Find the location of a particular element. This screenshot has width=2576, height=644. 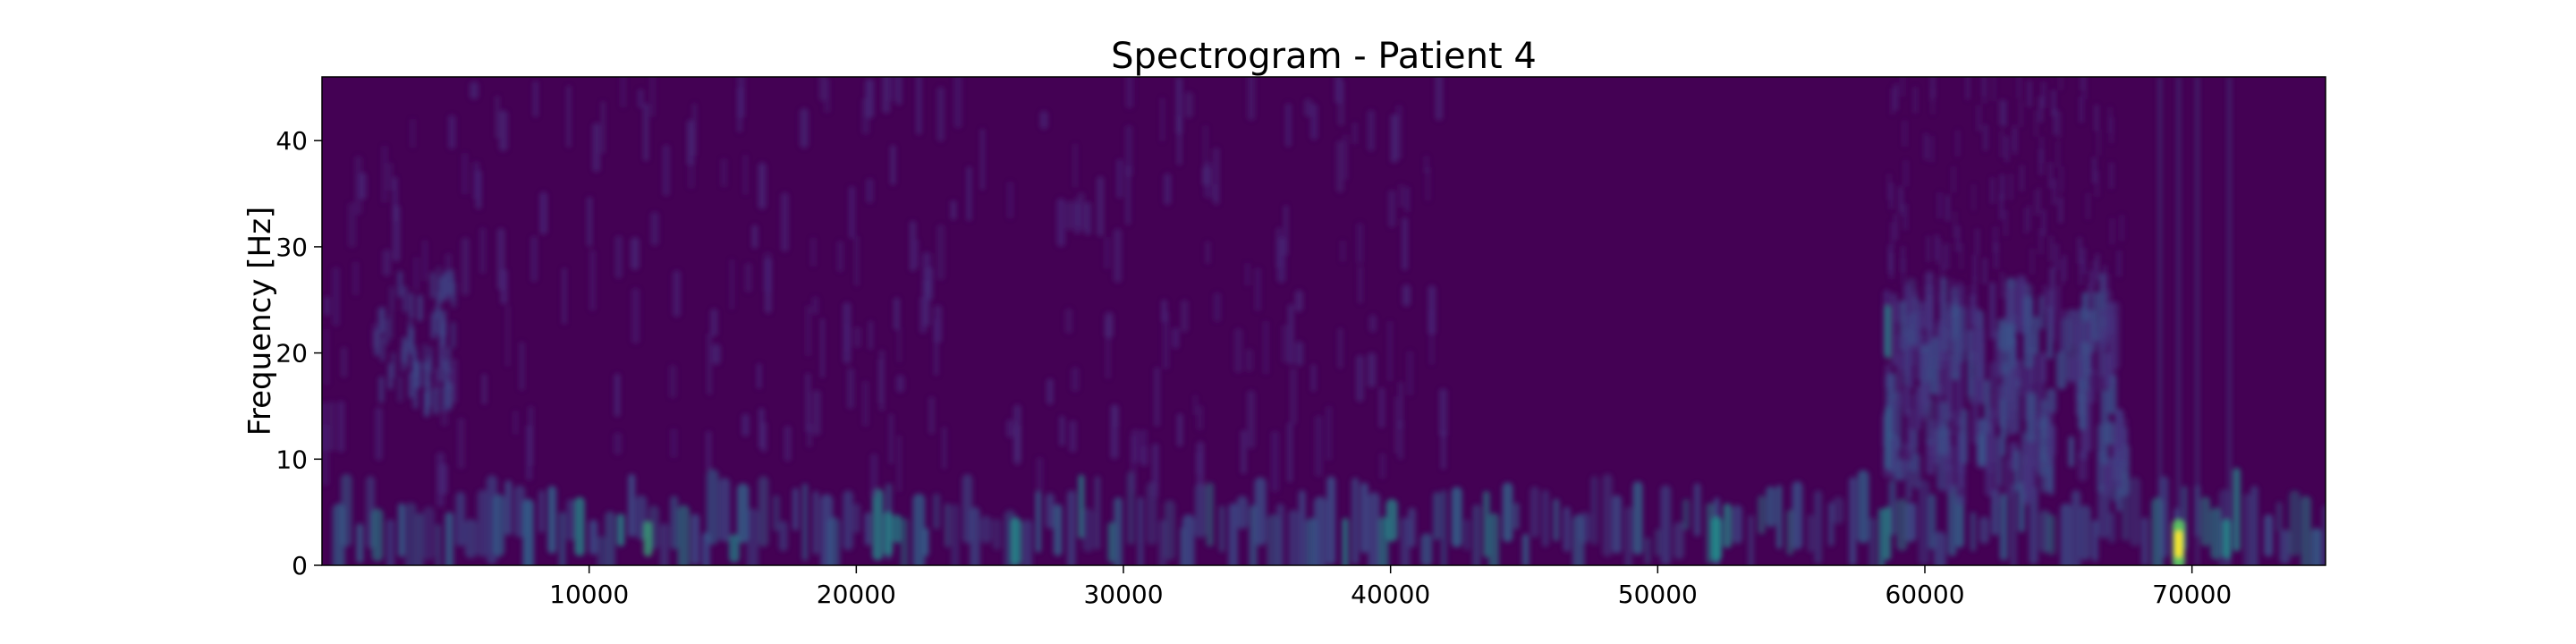

y-axis: 0 10 20 30 40 is located at coordinates (298, 353).